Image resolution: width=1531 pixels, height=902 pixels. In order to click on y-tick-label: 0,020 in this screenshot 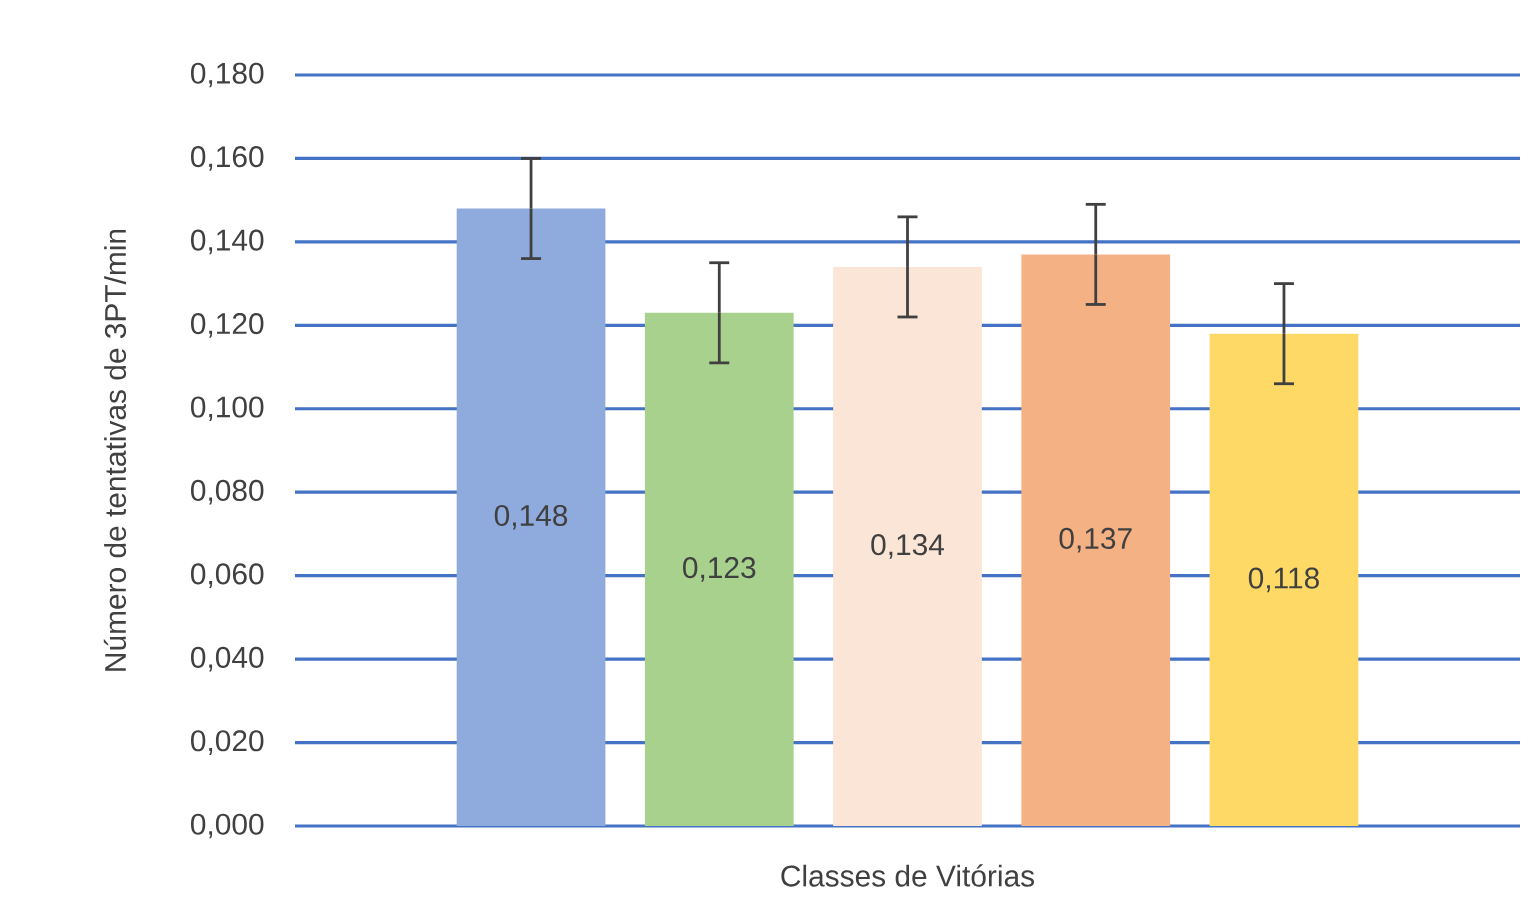, I will do `click(227, 742)`.